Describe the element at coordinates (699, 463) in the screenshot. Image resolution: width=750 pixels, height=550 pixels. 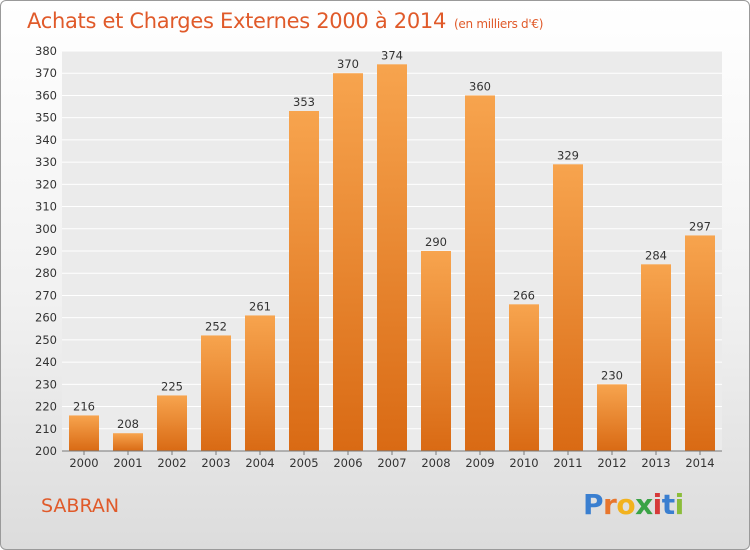
I see `x-tick-label: 2014` at that location.